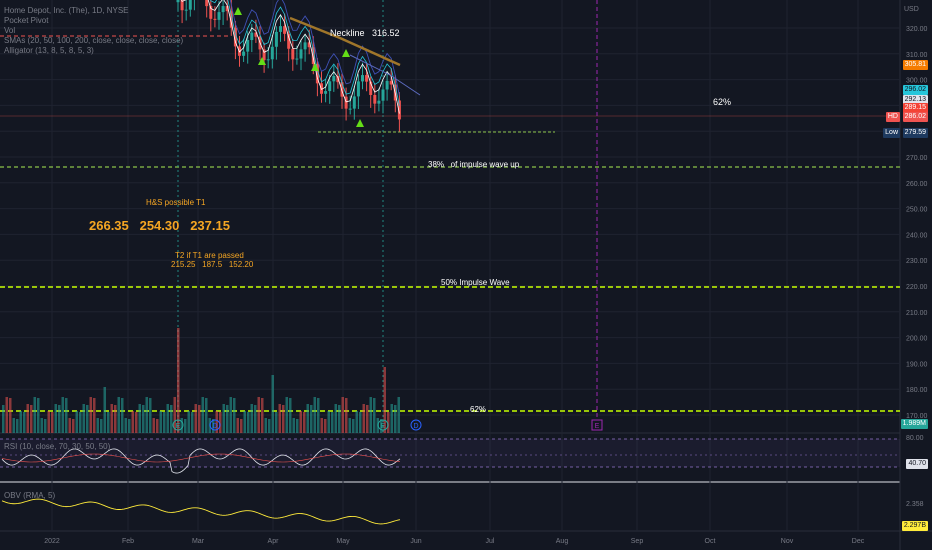 The height and width of the screenshot is (550, 932). I want to click on legend-obv: OBV (RMA, 5), so click(30, 495).